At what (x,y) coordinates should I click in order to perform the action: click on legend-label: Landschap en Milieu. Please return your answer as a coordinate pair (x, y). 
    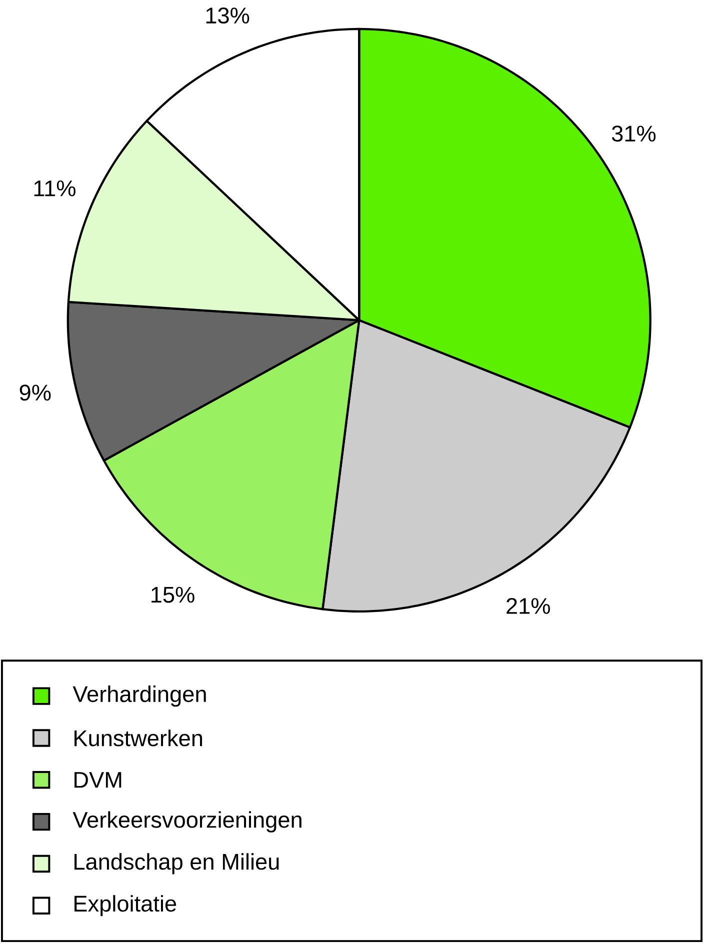
    Looking at the image, I should click on (176, 863).